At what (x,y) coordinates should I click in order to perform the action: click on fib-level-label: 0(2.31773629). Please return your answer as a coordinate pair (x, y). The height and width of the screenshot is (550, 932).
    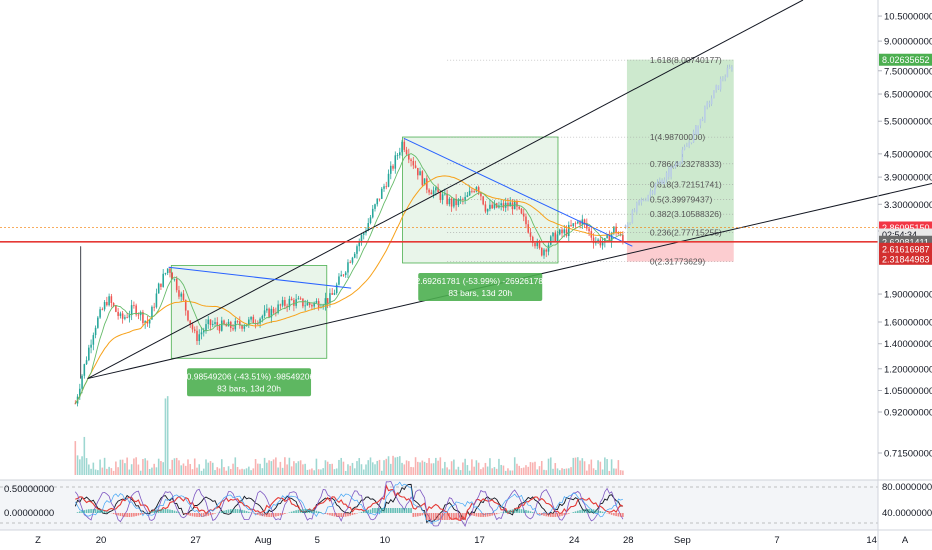
    Looking at the image, I should click on (677, 262).